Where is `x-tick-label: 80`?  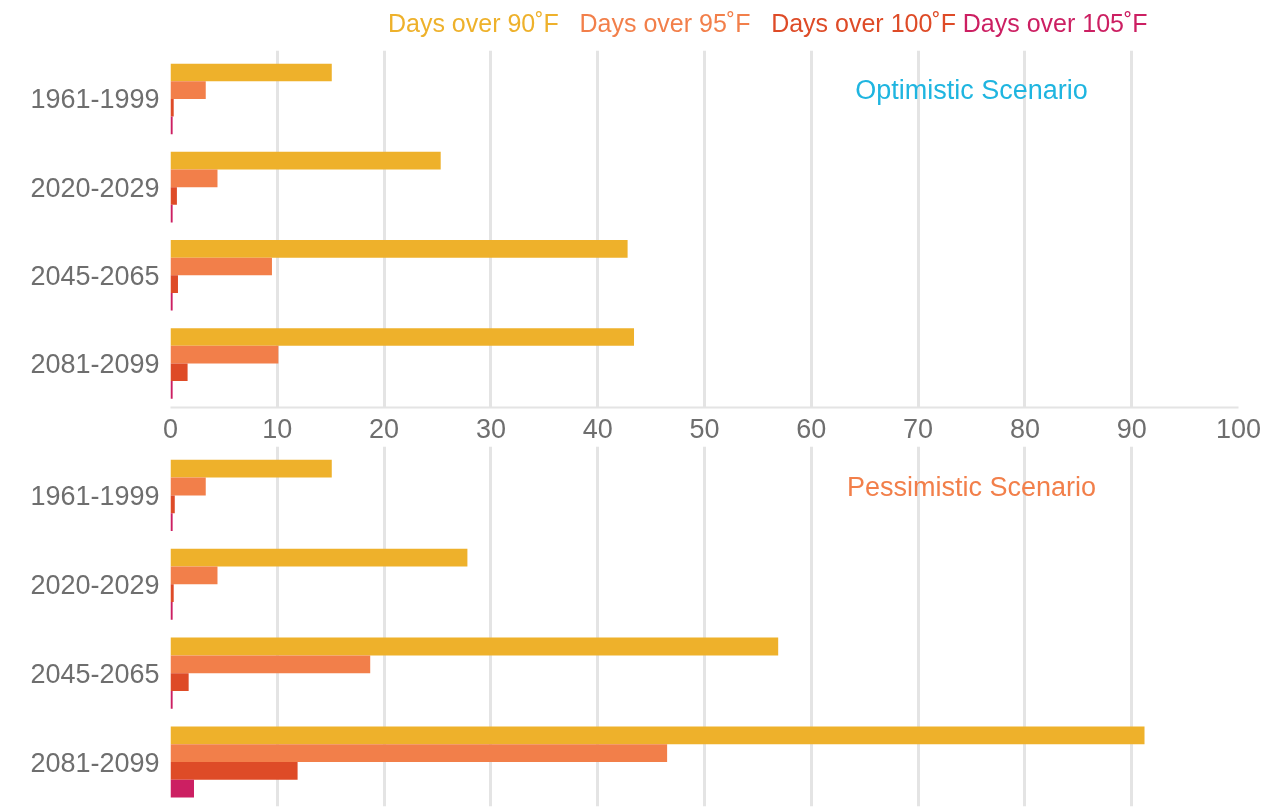 x-tick-label: 80 is located at coordinates (1024, 428).